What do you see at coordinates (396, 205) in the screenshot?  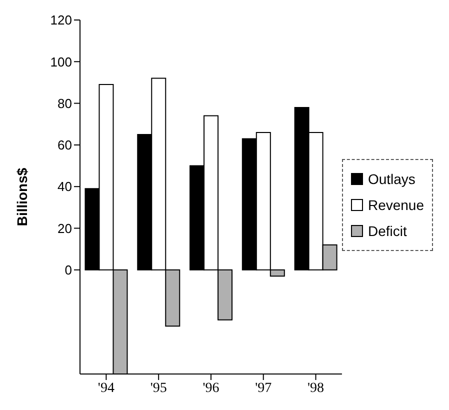 I see `legend-label: Revenue` at bounding box center [396, 205].